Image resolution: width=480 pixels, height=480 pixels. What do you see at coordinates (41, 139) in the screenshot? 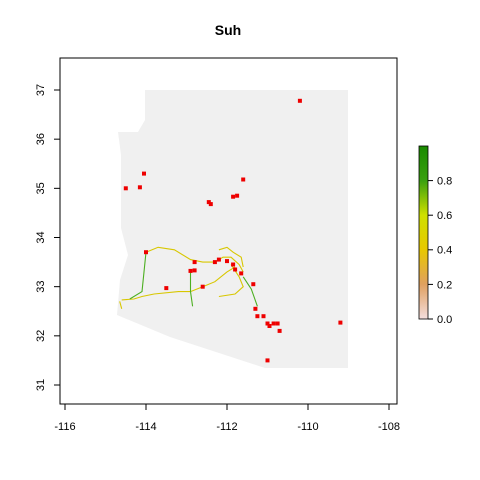
I see `y-tick-label: 36` at bounding box center [41, 139].